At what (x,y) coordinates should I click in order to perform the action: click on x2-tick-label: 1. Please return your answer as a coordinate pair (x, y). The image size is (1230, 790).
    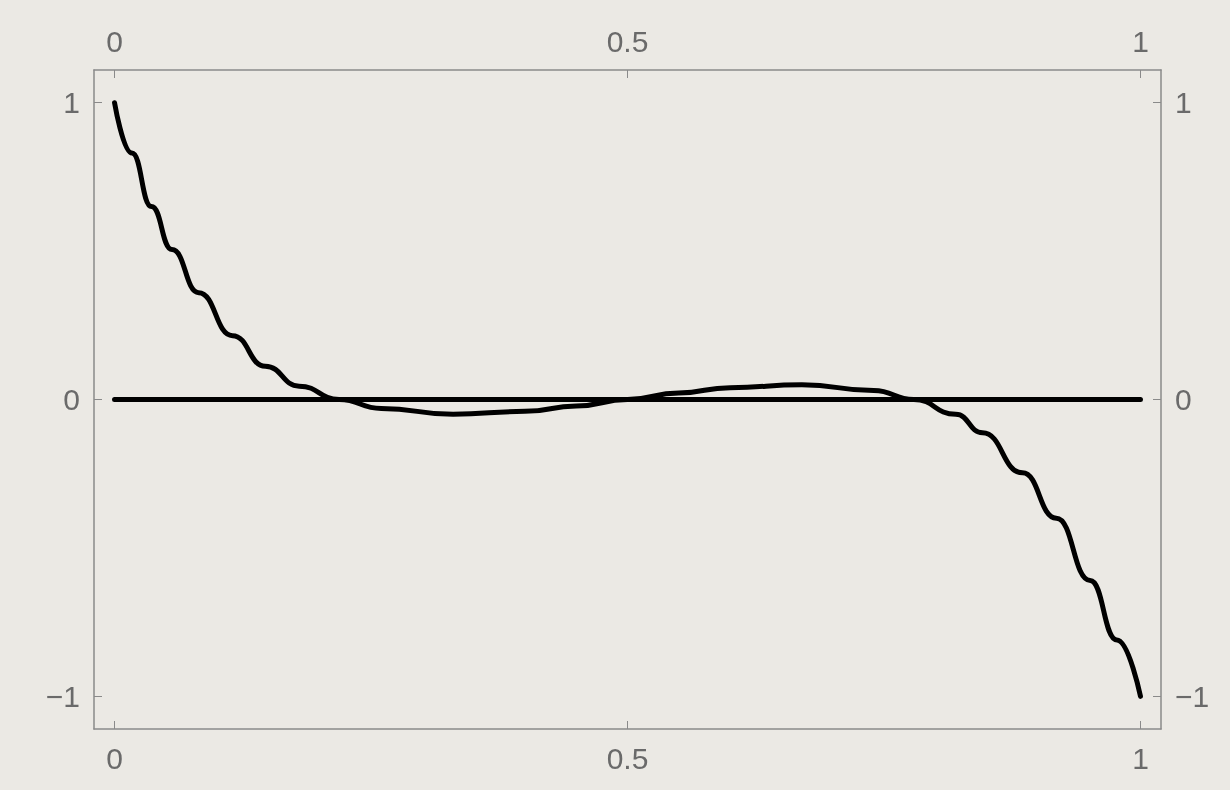
    Looking at the image, I should click on (1140, 41).